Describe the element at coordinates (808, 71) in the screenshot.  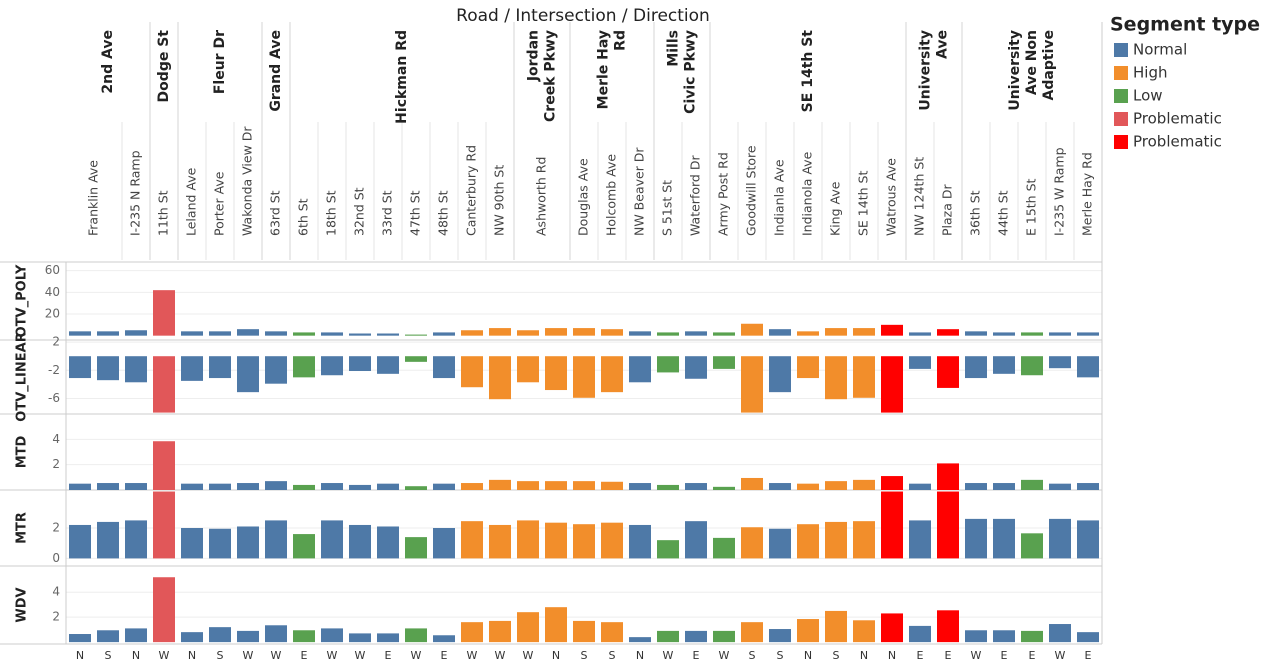
I see `road-label: SE 14th St` at that location.